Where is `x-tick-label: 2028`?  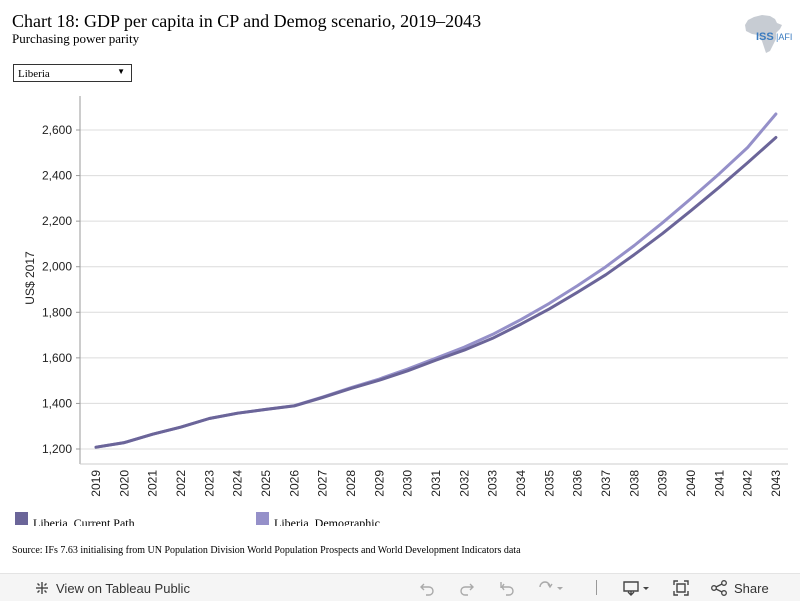
x-tick-label: 2028 is located at coordinates (351, 483).